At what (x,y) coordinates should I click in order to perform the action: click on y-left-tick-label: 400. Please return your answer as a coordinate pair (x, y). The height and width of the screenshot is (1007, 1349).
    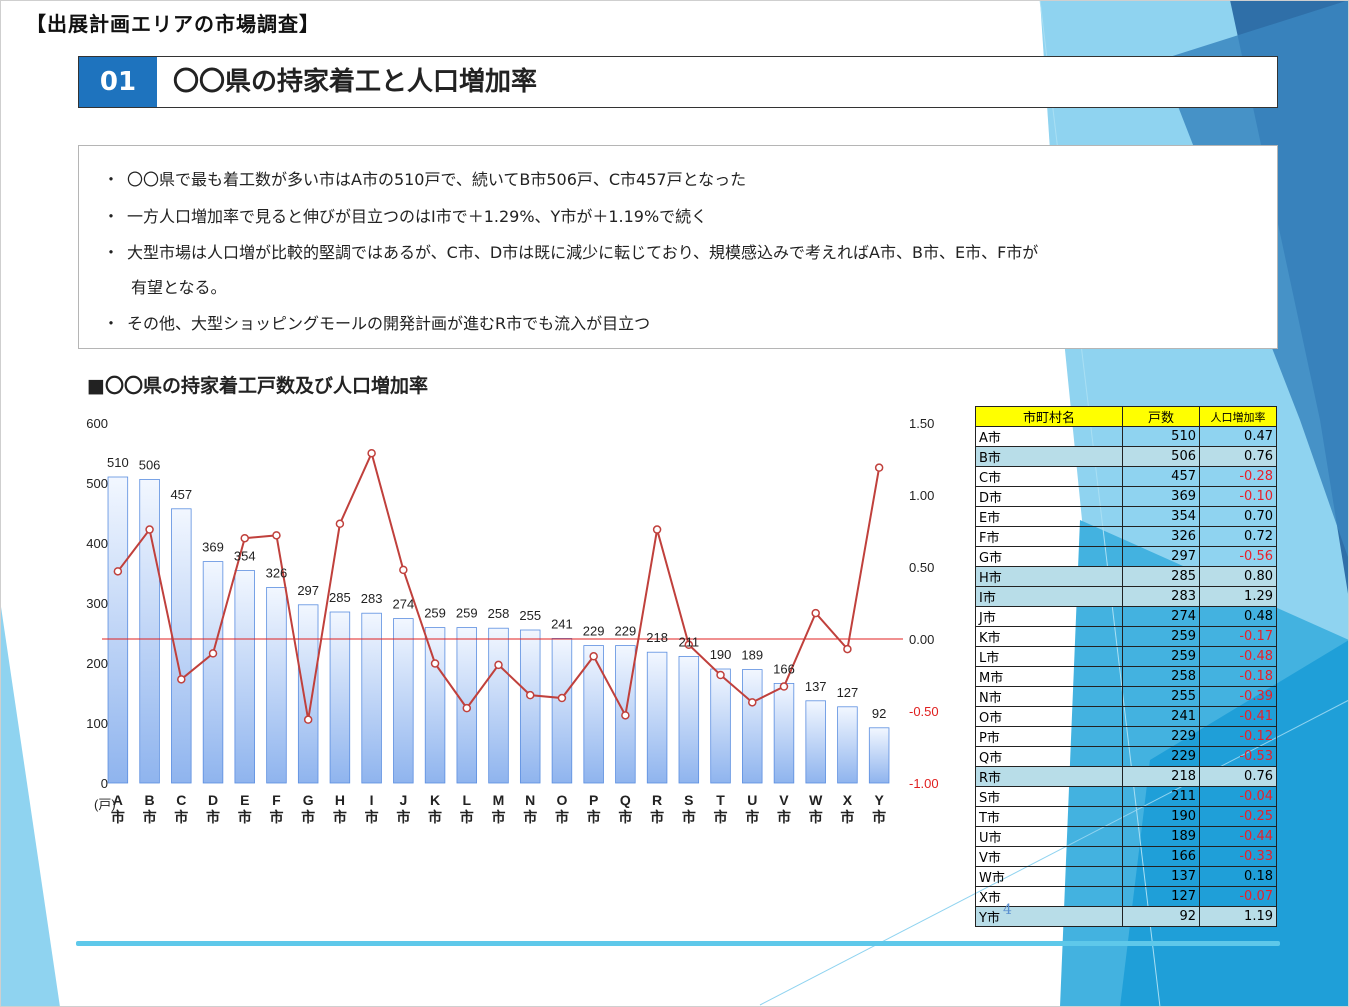
    Looking at the image, I should click on (97, 543).